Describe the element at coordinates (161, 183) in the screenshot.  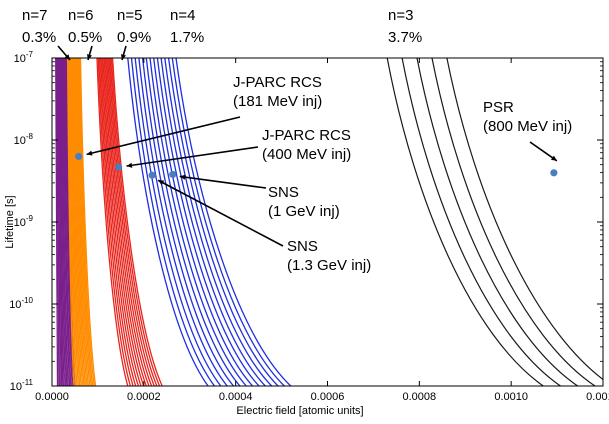
I see `arrow-sns13-head` at that location.